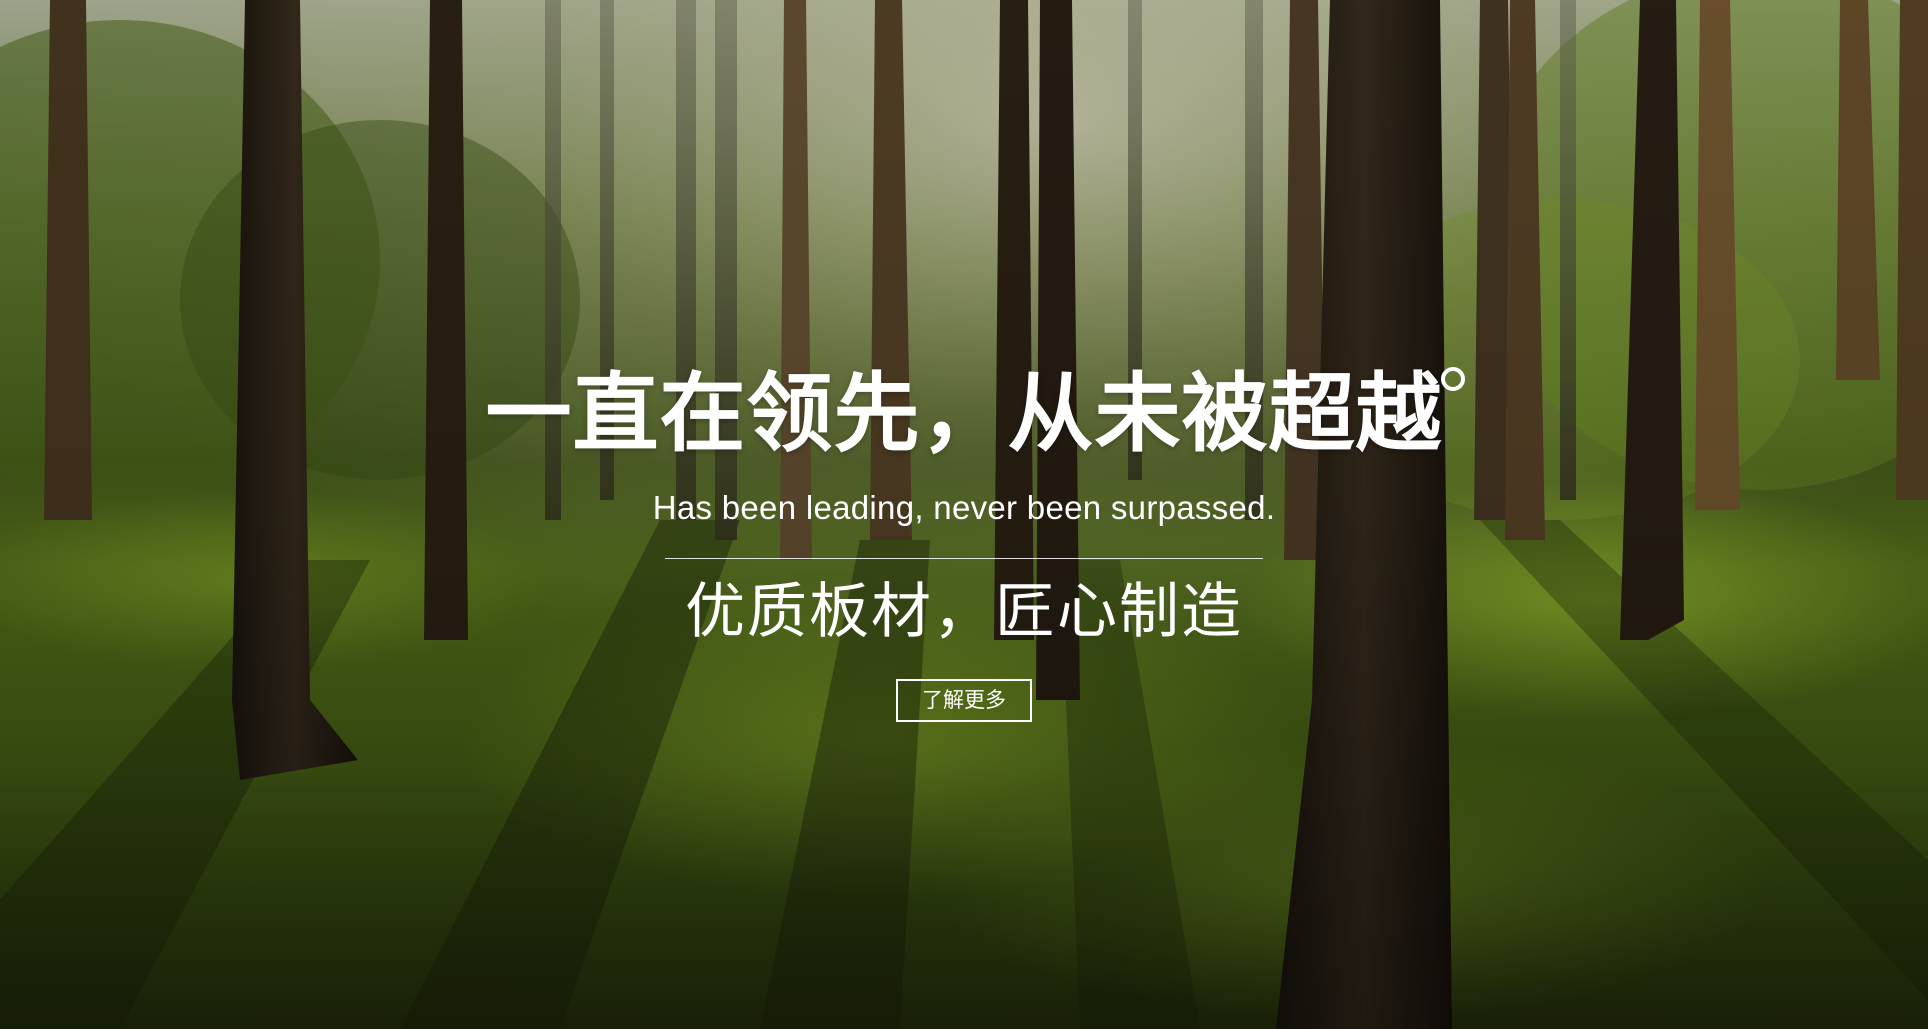  What do you see at coordinates (964, 612) in the screenshot?
I see `hero-tagline: 优质板材，匠心制造` at bounding box center [964, 612].